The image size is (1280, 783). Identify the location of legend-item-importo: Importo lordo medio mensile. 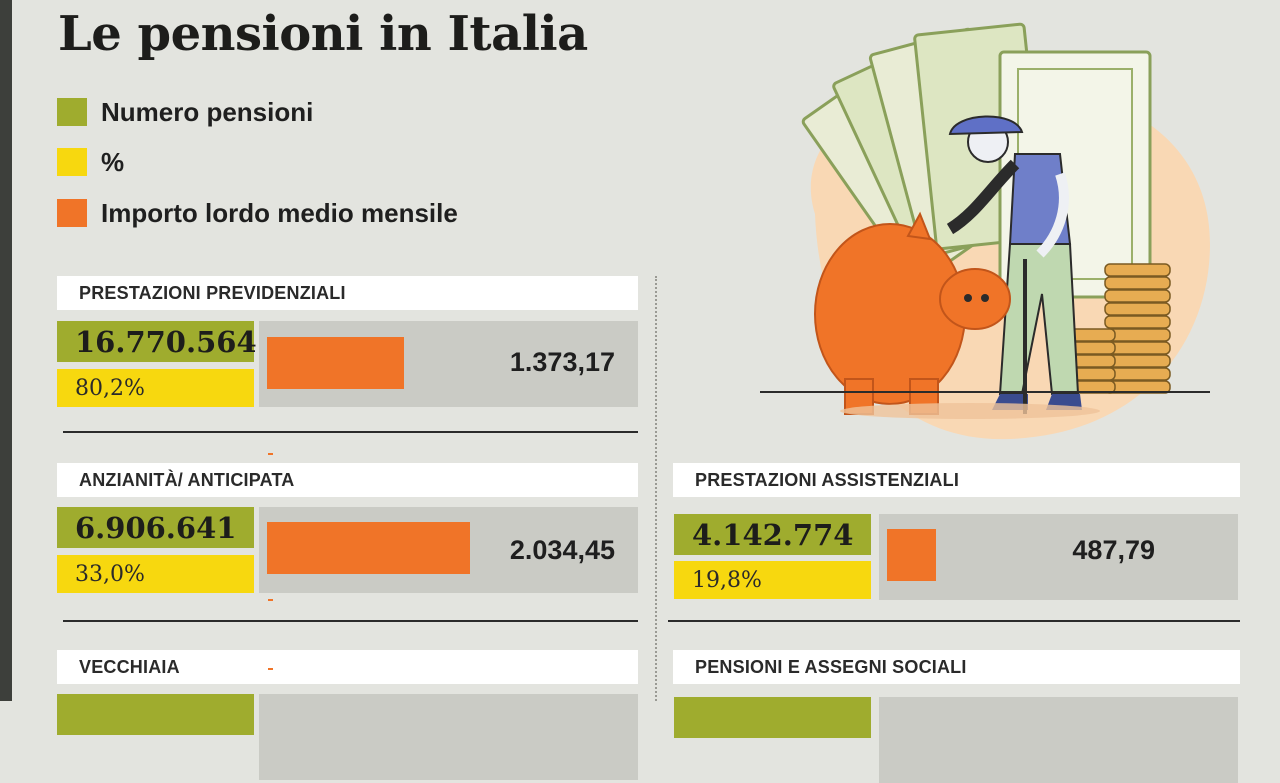
(257, 213).